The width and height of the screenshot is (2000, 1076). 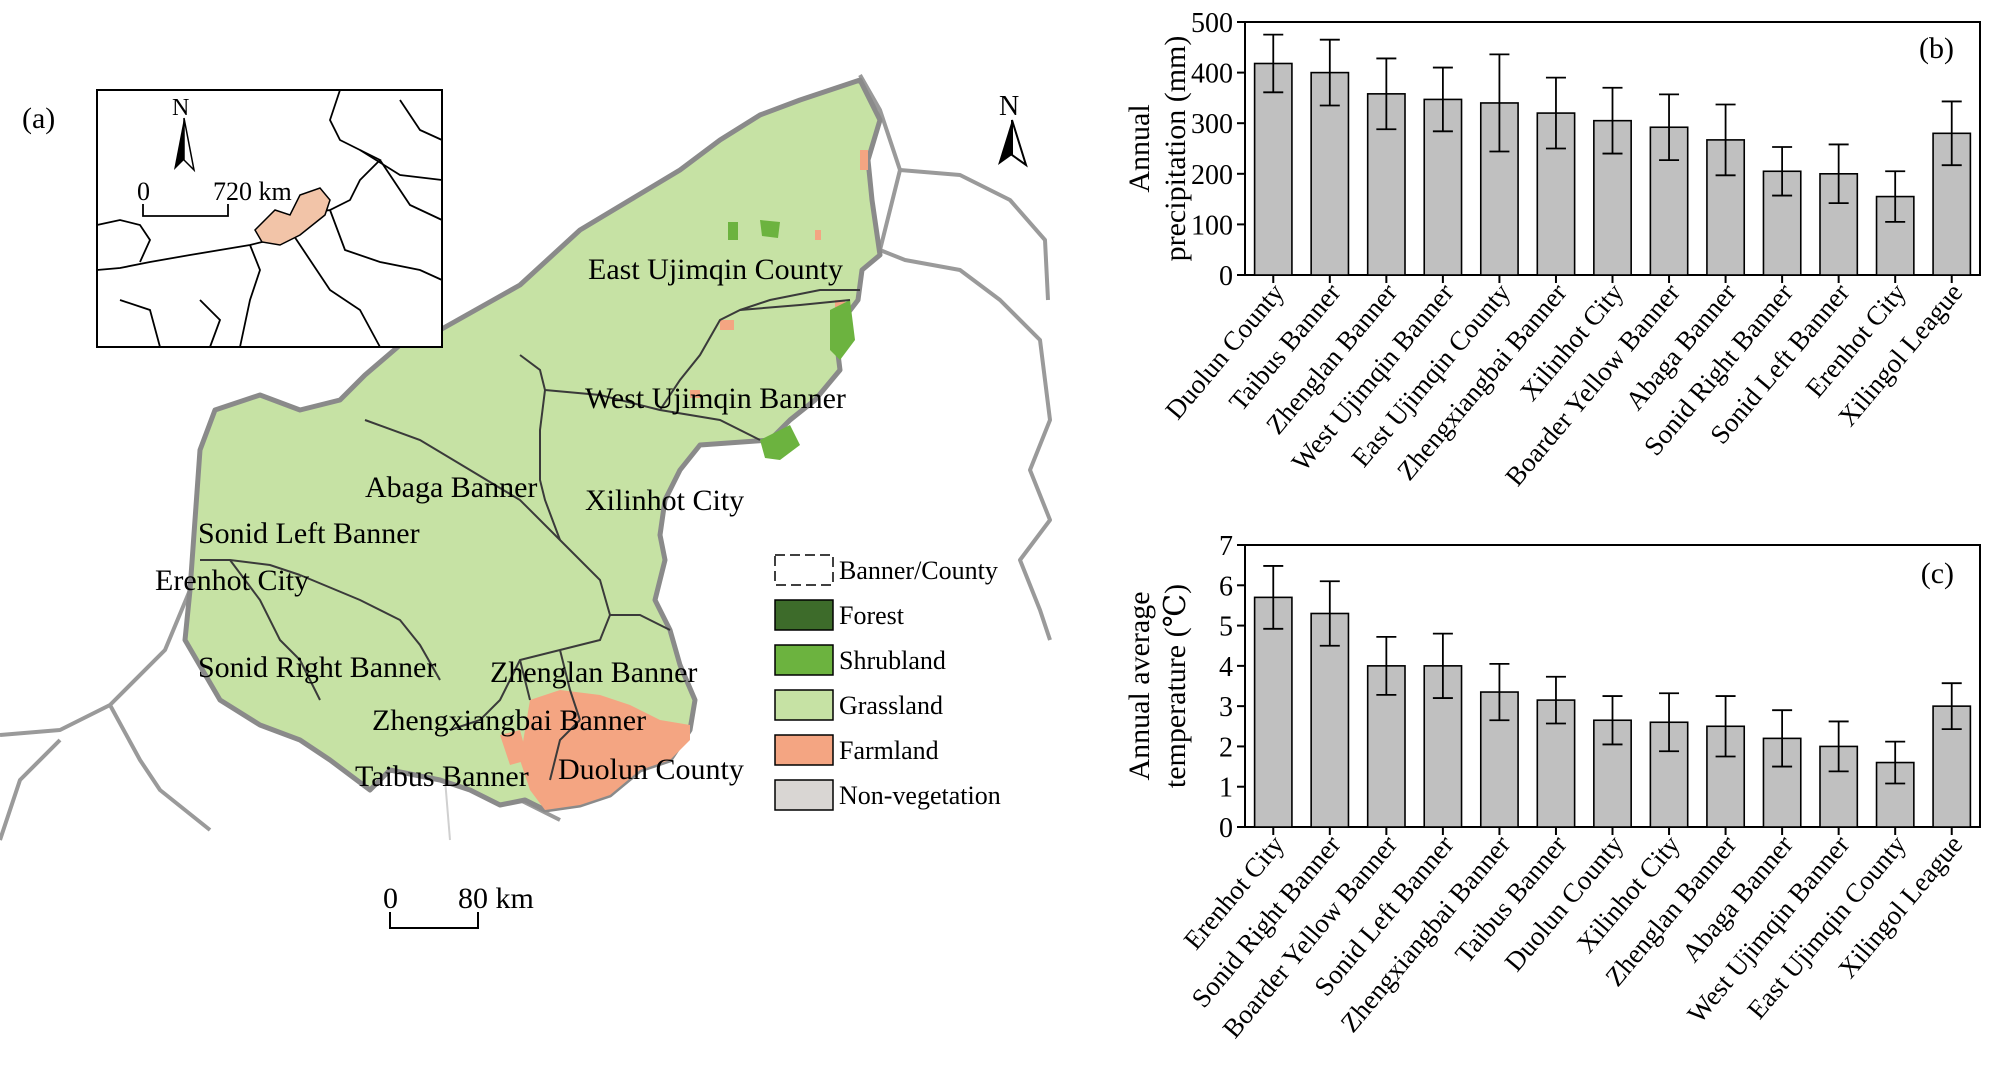 What do you see at coordinates (1212, 225) in the screenshot?
I see `y-tick-label: 100` at bounding box center [1212, 225].